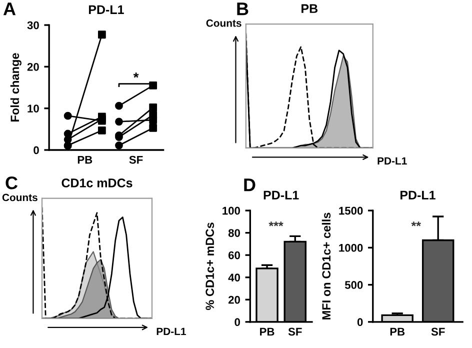  Describe the element at coordinates (234, 233) in the screenshot. I see `y-tick-label: 80` at that location.